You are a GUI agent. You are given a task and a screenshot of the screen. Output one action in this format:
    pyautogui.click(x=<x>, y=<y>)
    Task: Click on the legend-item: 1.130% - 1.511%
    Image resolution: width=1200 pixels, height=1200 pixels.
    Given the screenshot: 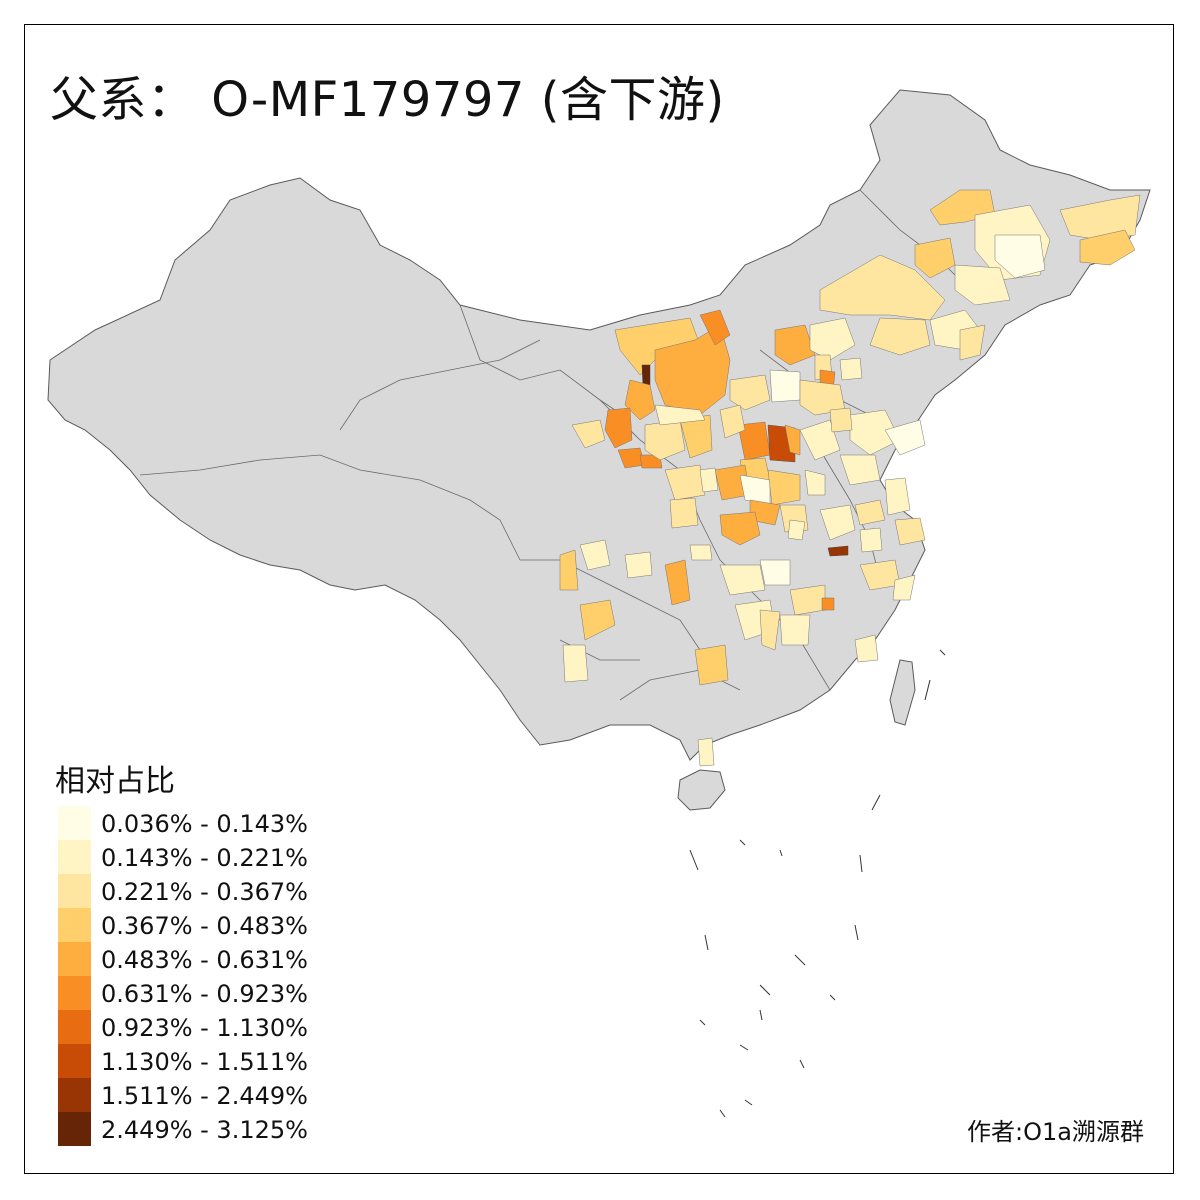 What is the action you would take?
    pyautogui.click(x=208, y=1061)
    